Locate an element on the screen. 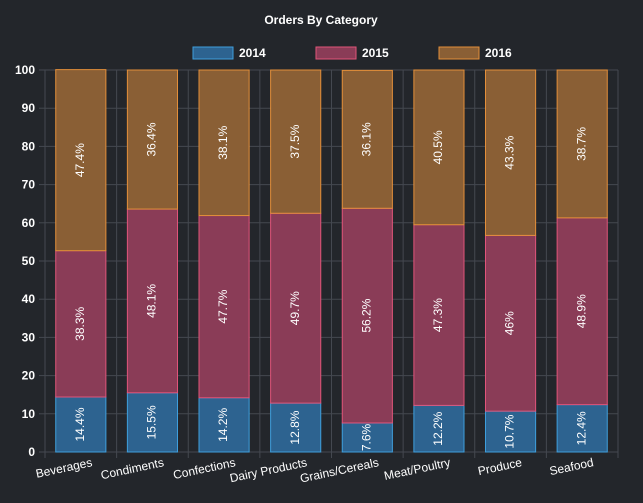  data-label-2014-6: 10.7% is located at coordinates (510, 431).